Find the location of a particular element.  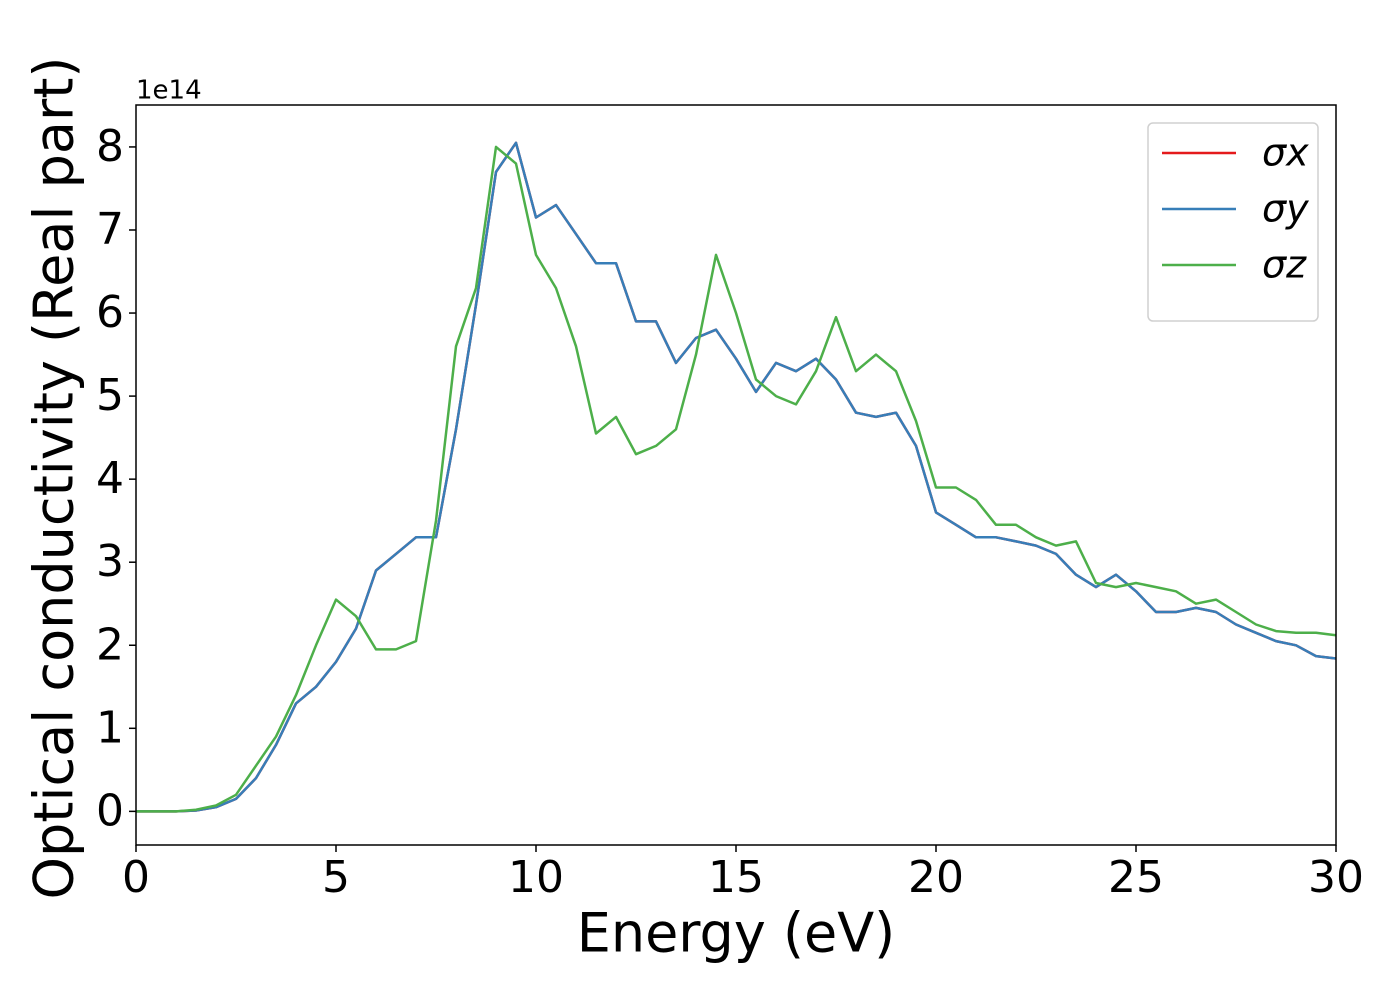

y-axis-label: Optical conductivity (Real part) is located at coordinates (54, 478).